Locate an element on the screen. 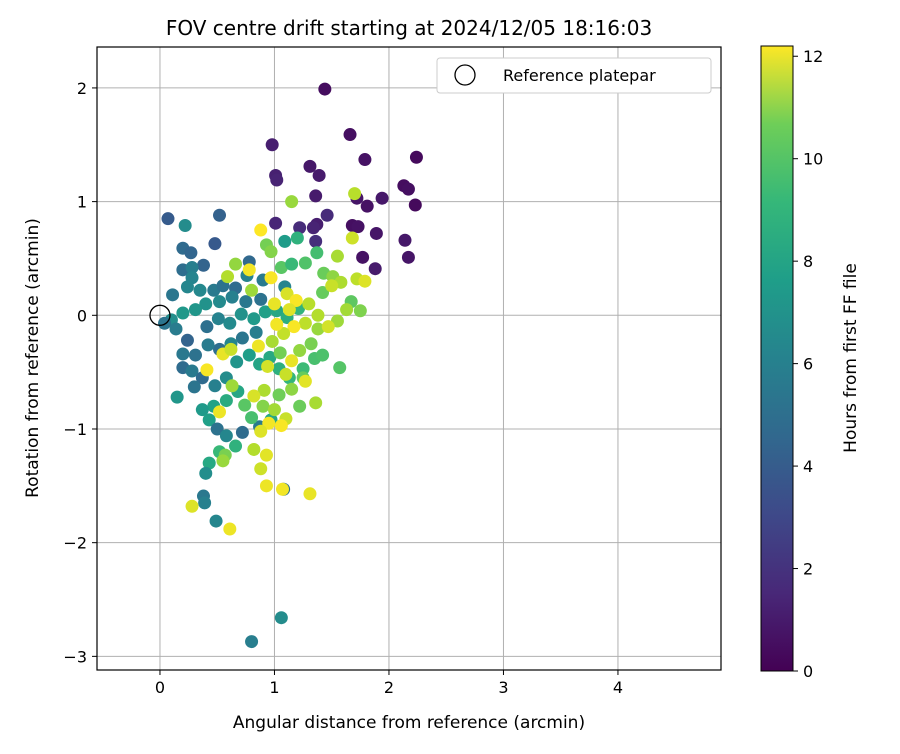 The height and width of the screenshot is (754, 900). colorbar-tick-label: 2 is located at coordinates (808, 569).